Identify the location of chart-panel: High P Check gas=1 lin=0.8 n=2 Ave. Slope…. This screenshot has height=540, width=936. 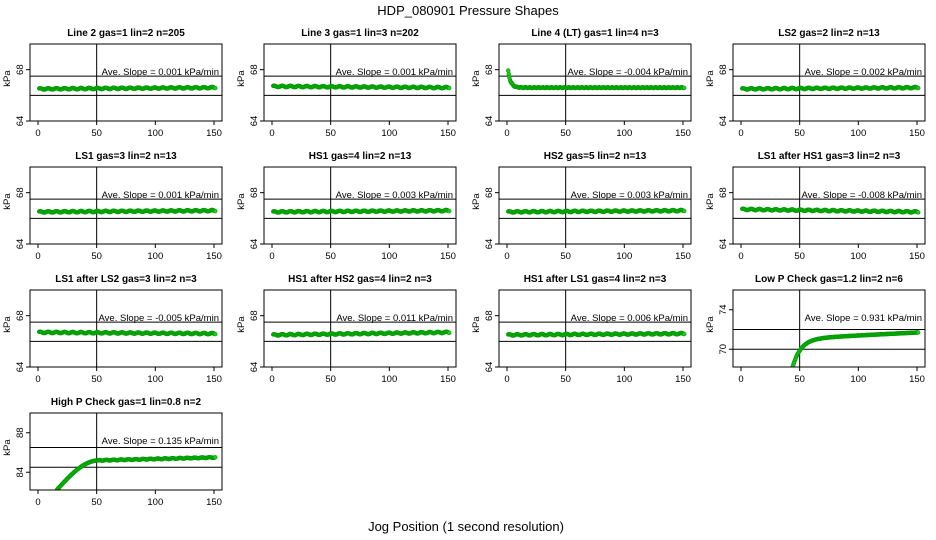
(112, 452).